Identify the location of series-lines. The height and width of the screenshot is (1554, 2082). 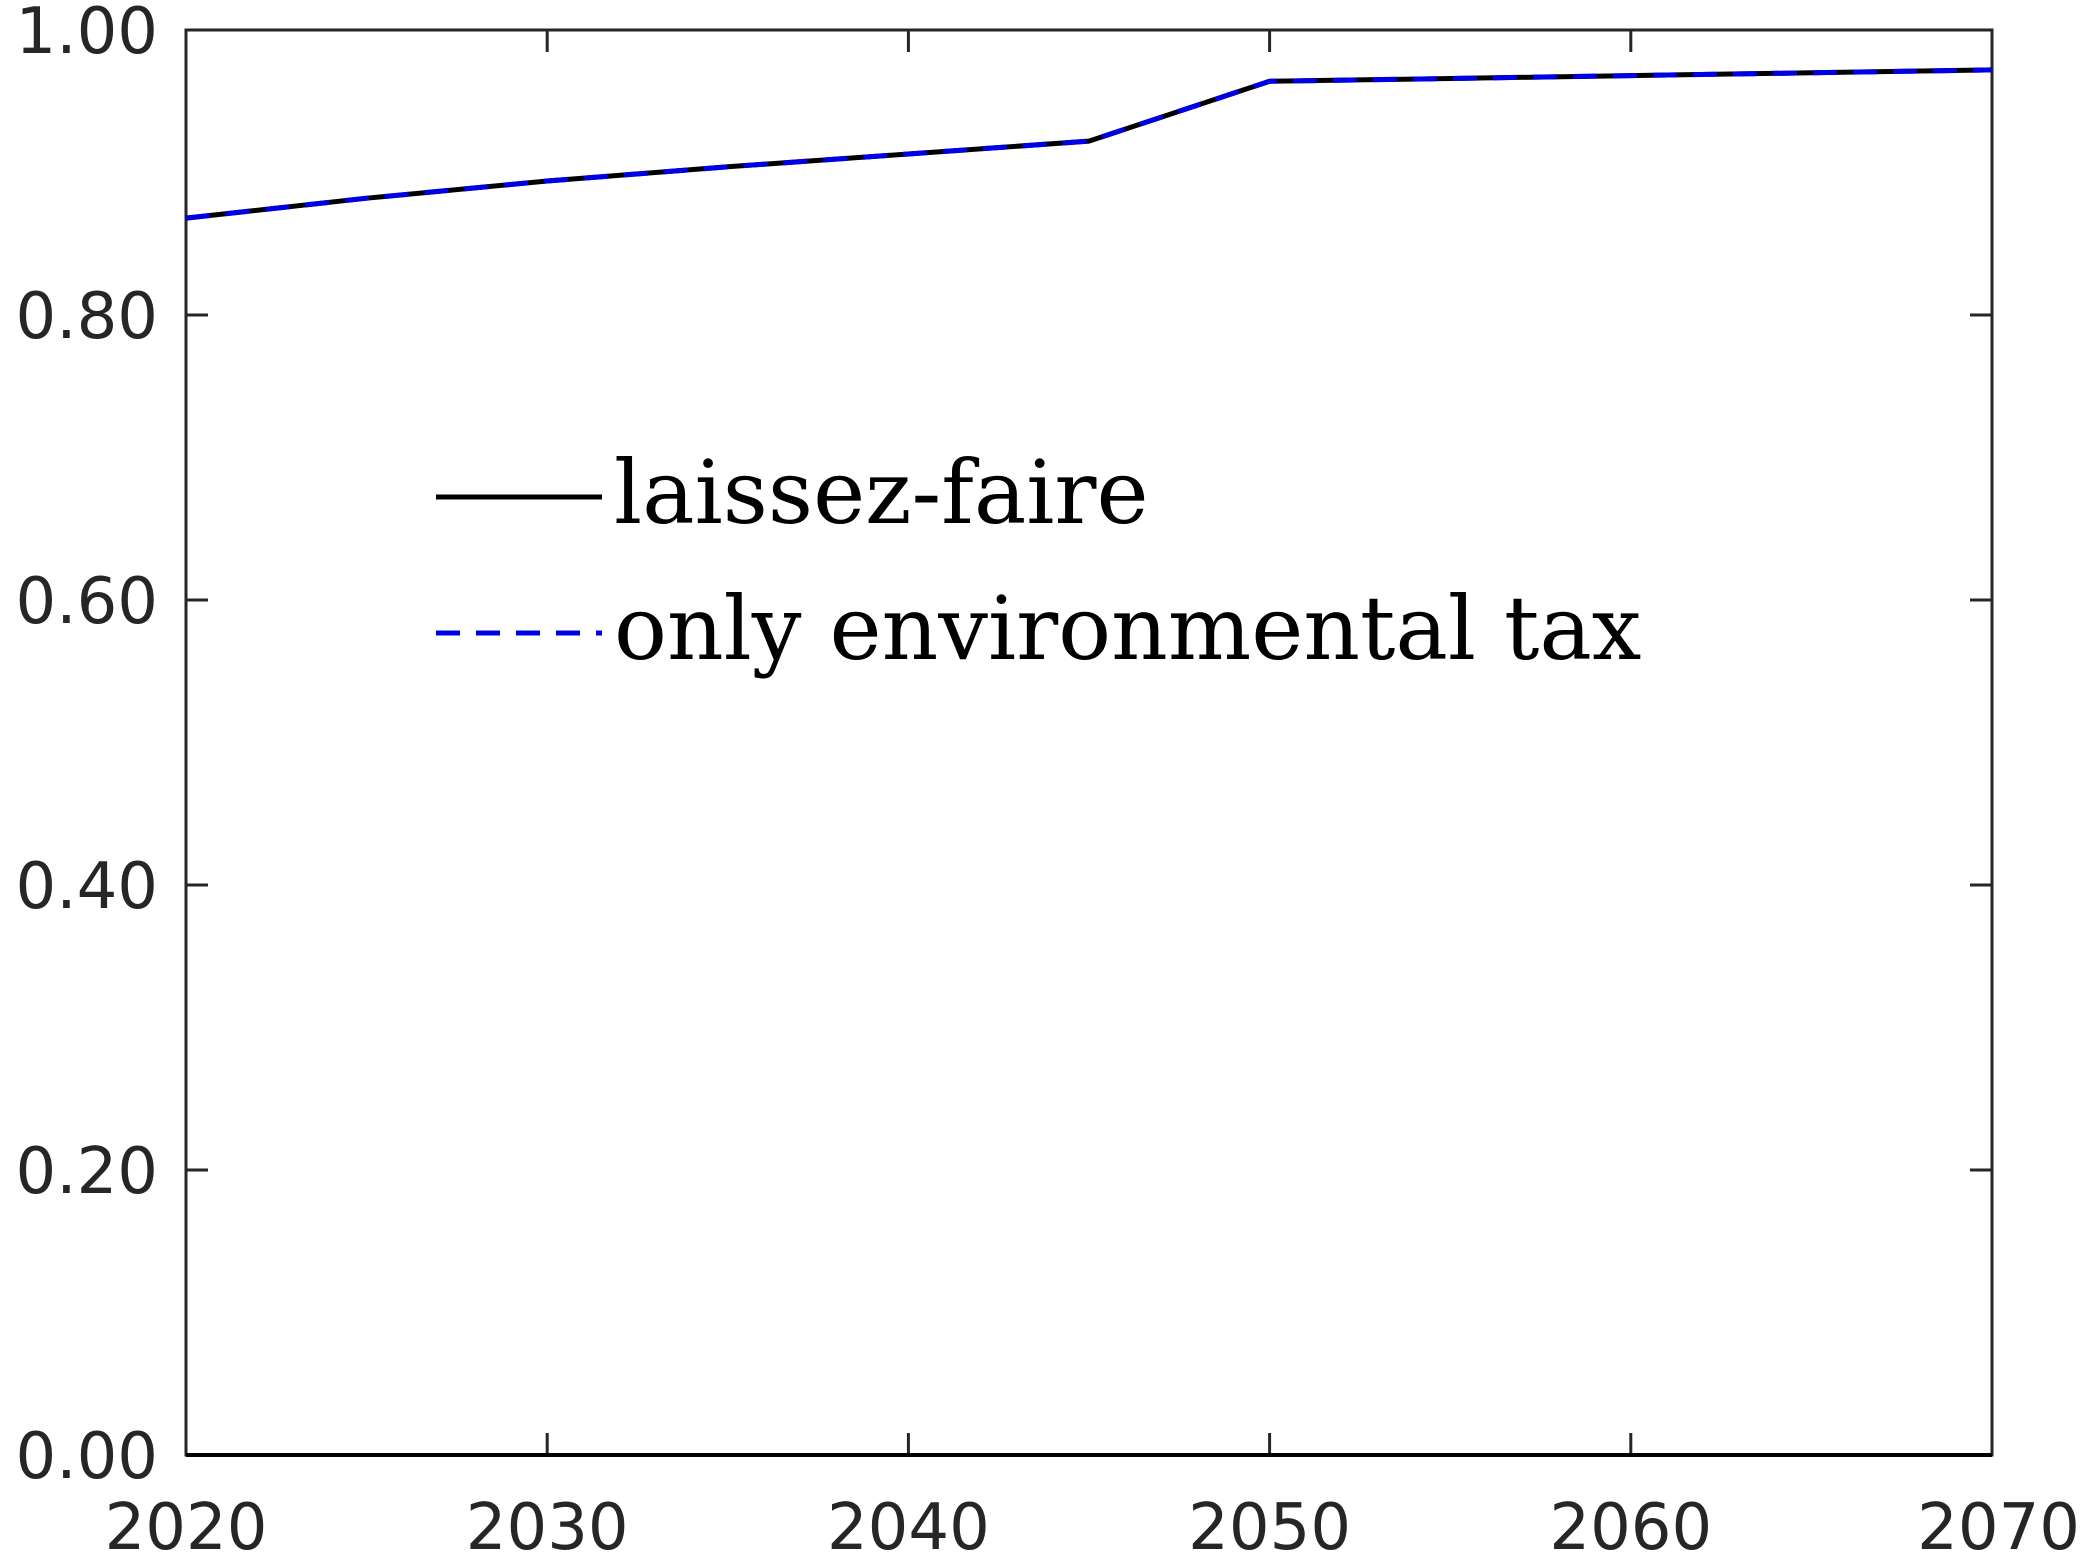
(1089, 144).